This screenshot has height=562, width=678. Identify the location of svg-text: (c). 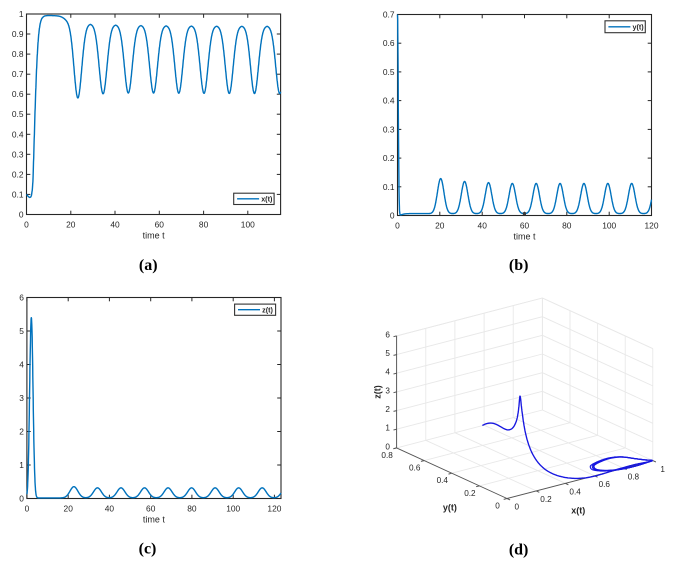
(148, 548).